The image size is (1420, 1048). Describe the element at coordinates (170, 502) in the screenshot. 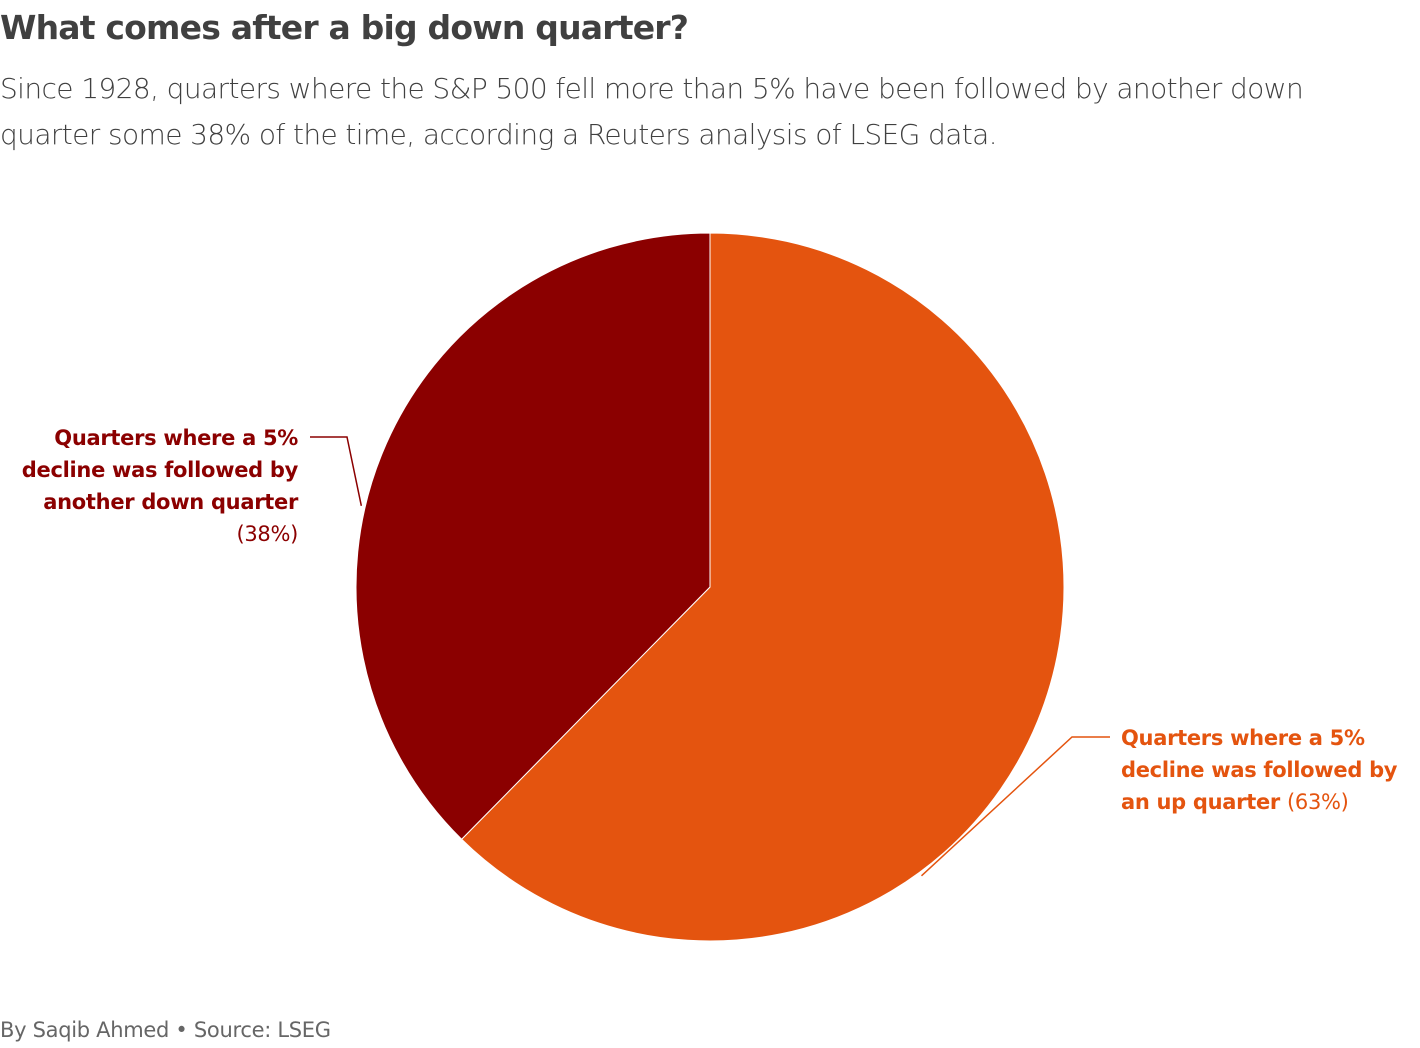

I see `slice-label-down-line-3: another down quarter` at that location.